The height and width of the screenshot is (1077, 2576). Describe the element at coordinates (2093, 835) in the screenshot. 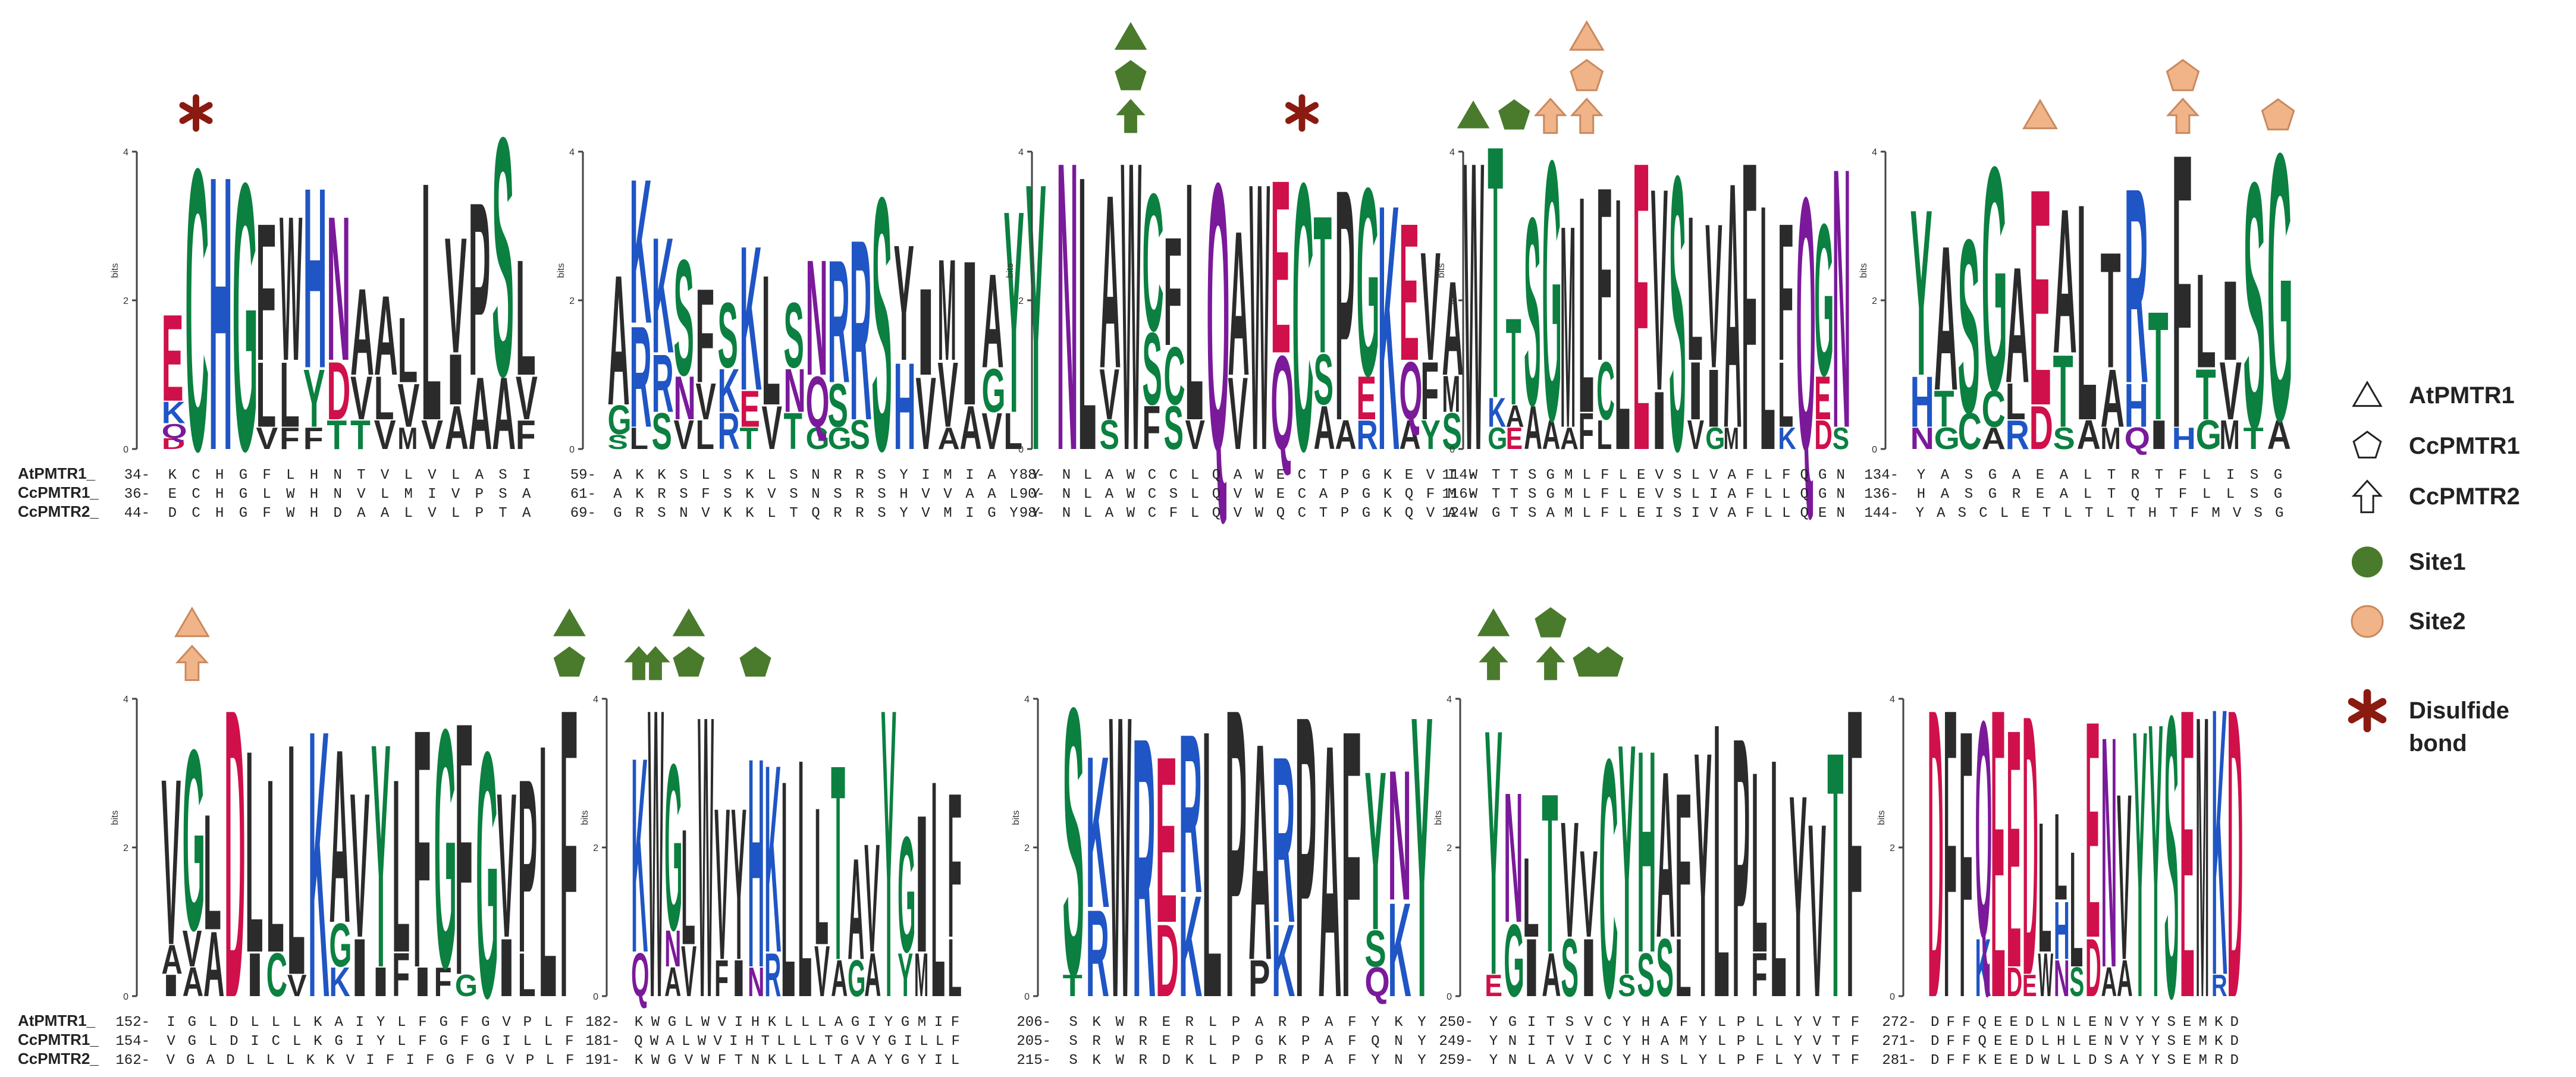

I see `logo-column: DE` at that location.